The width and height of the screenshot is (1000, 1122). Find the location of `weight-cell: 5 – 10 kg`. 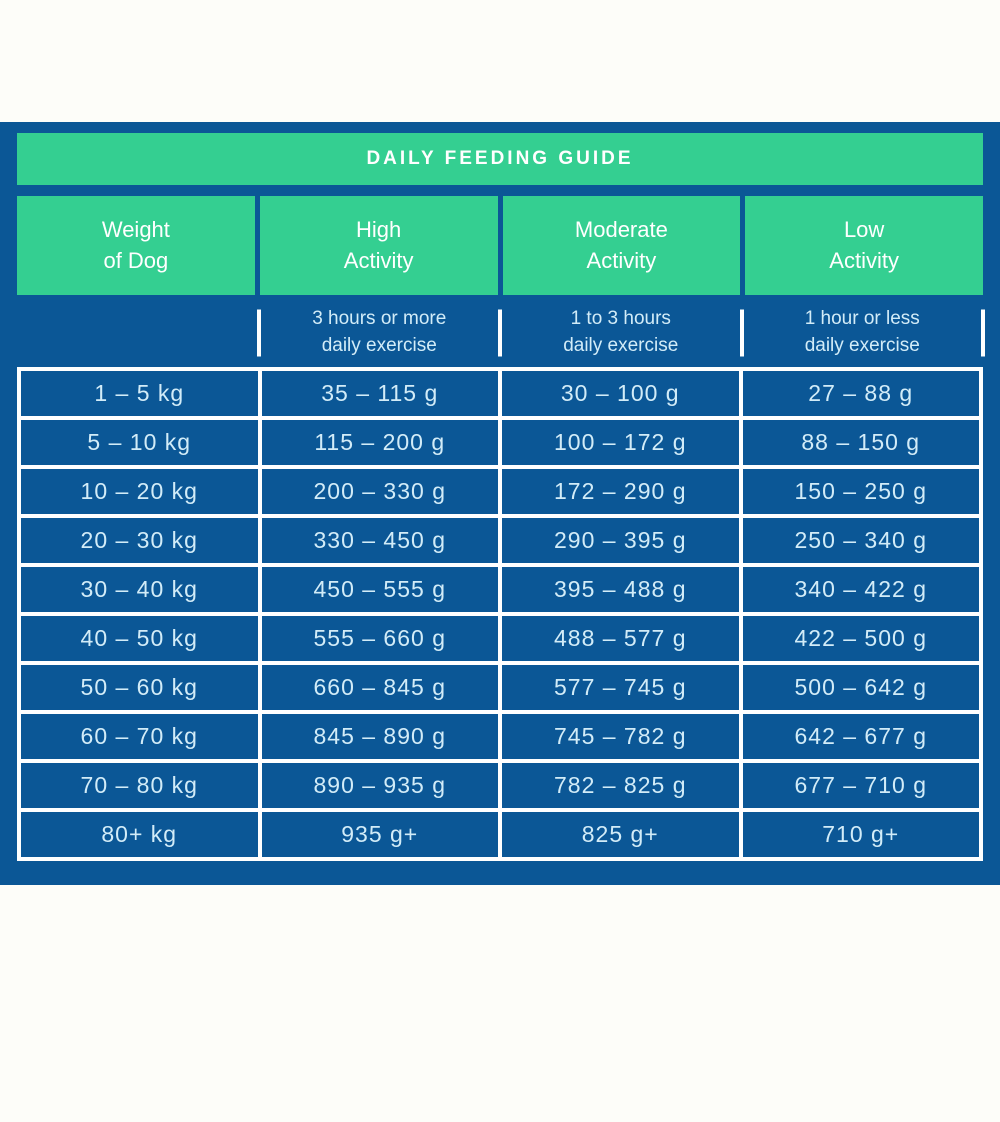

weight-cell: 5 – 10 kg is located at coordinates (139, 442).